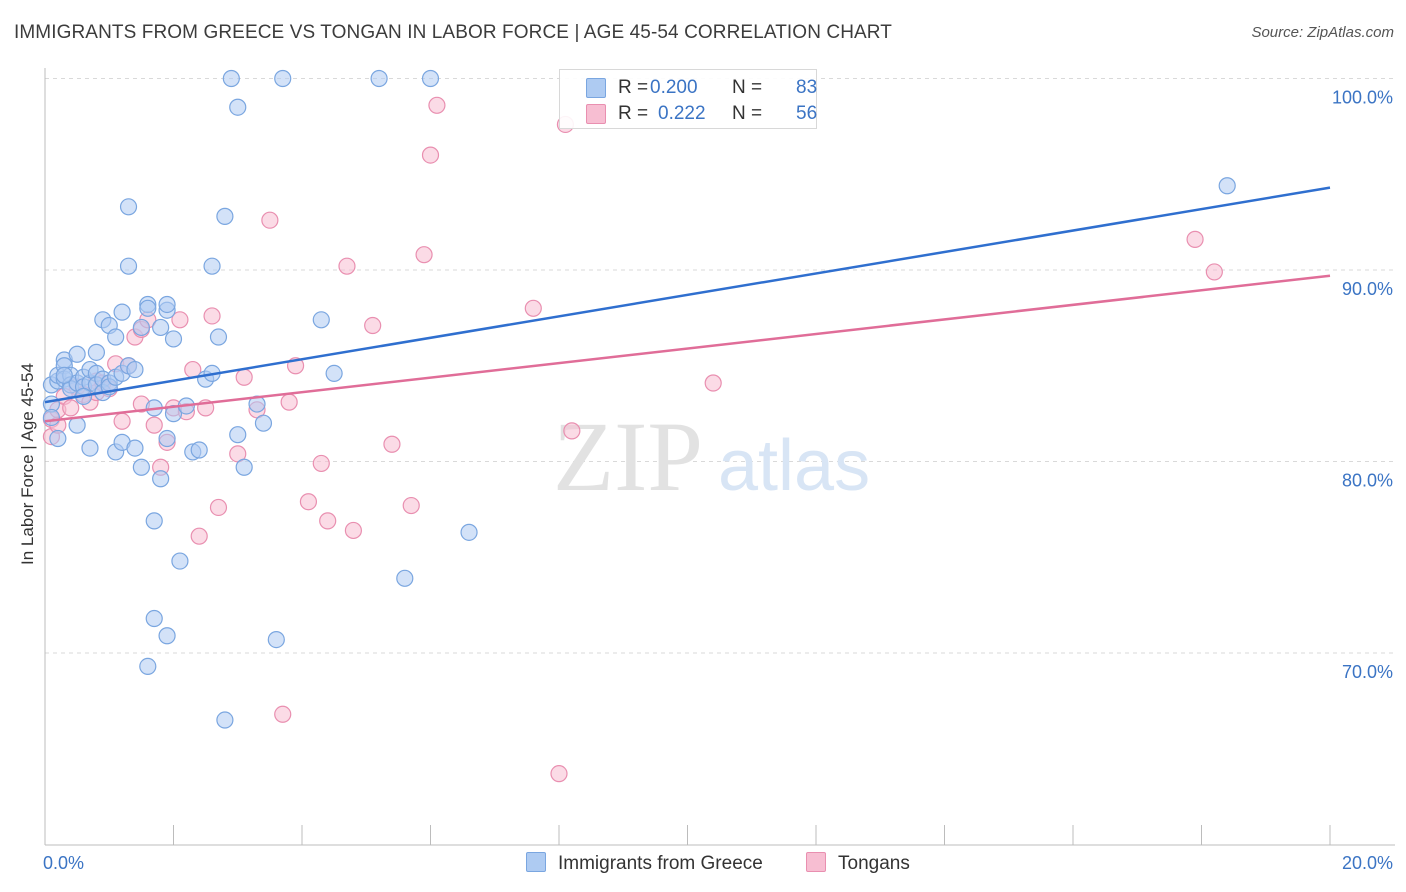  I want to click on watermark-zip: ZIP, so click(628, 456).